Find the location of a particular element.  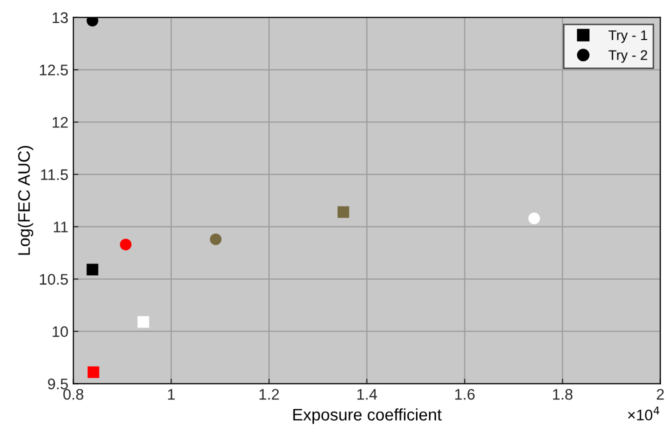

y-axis-title: Log(FEC AUC) is located at coordinates (26, 200).